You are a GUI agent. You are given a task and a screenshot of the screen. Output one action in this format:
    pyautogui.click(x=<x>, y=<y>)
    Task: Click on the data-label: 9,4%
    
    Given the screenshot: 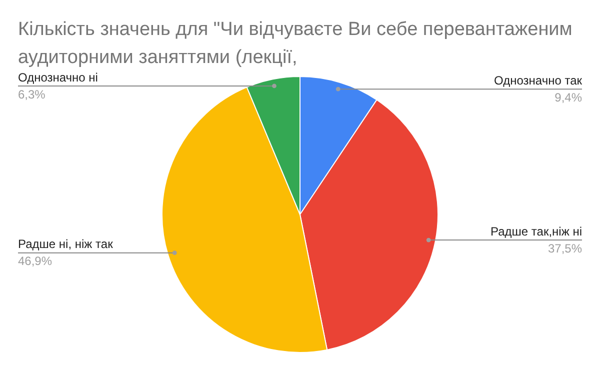 What is the action you would take?
    pyautogui.click(x=568, y=97)
    